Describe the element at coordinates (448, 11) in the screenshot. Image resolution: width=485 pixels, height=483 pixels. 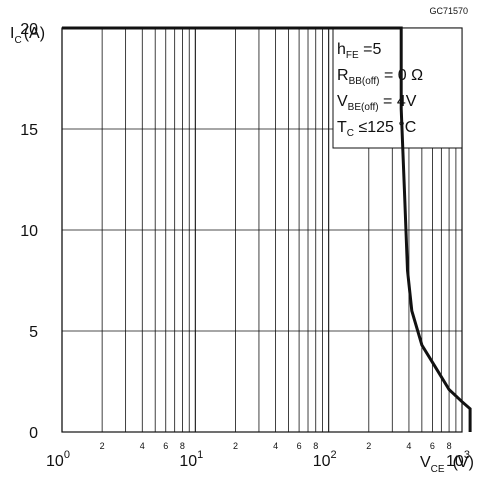
I see `figure-id: GC71570` at that location.